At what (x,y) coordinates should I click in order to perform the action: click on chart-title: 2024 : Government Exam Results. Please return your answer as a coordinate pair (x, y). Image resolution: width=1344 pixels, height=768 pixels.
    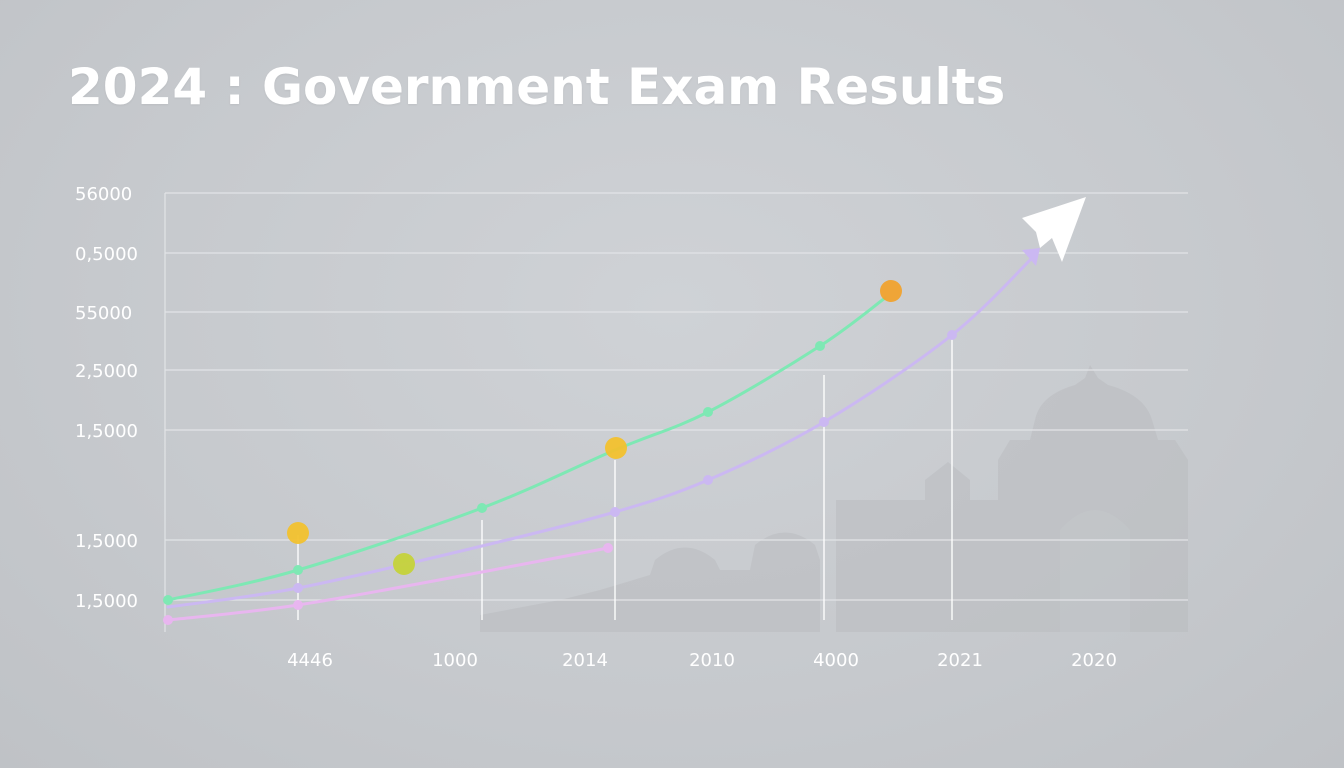
    Looking at the image, I should click on (537, 87).